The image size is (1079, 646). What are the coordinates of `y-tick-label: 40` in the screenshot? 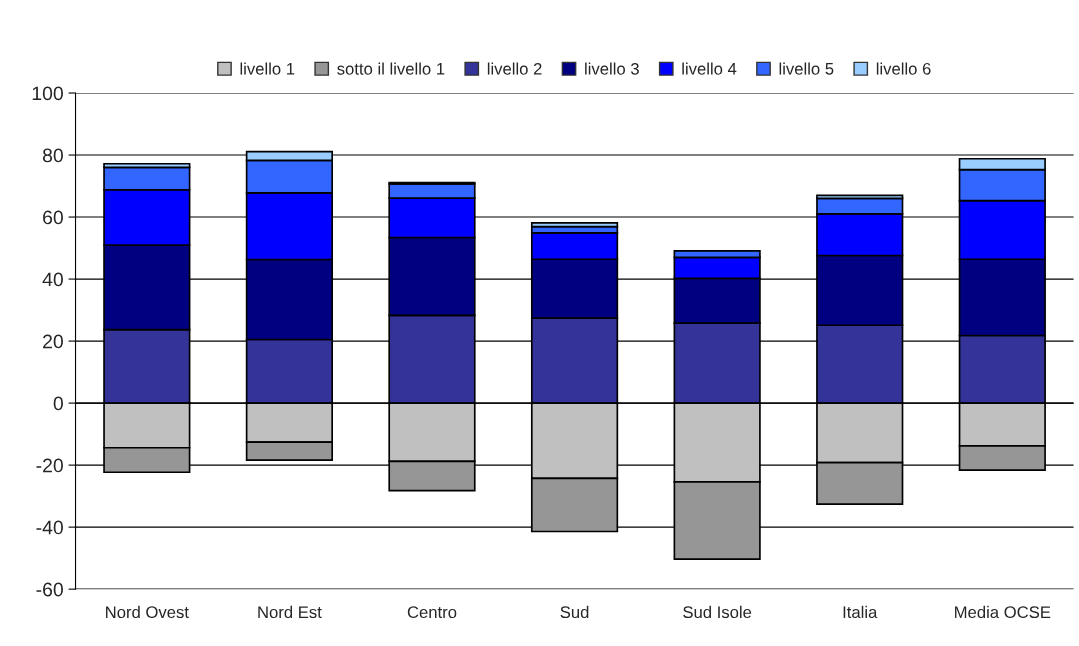 It's located at (52, 279).